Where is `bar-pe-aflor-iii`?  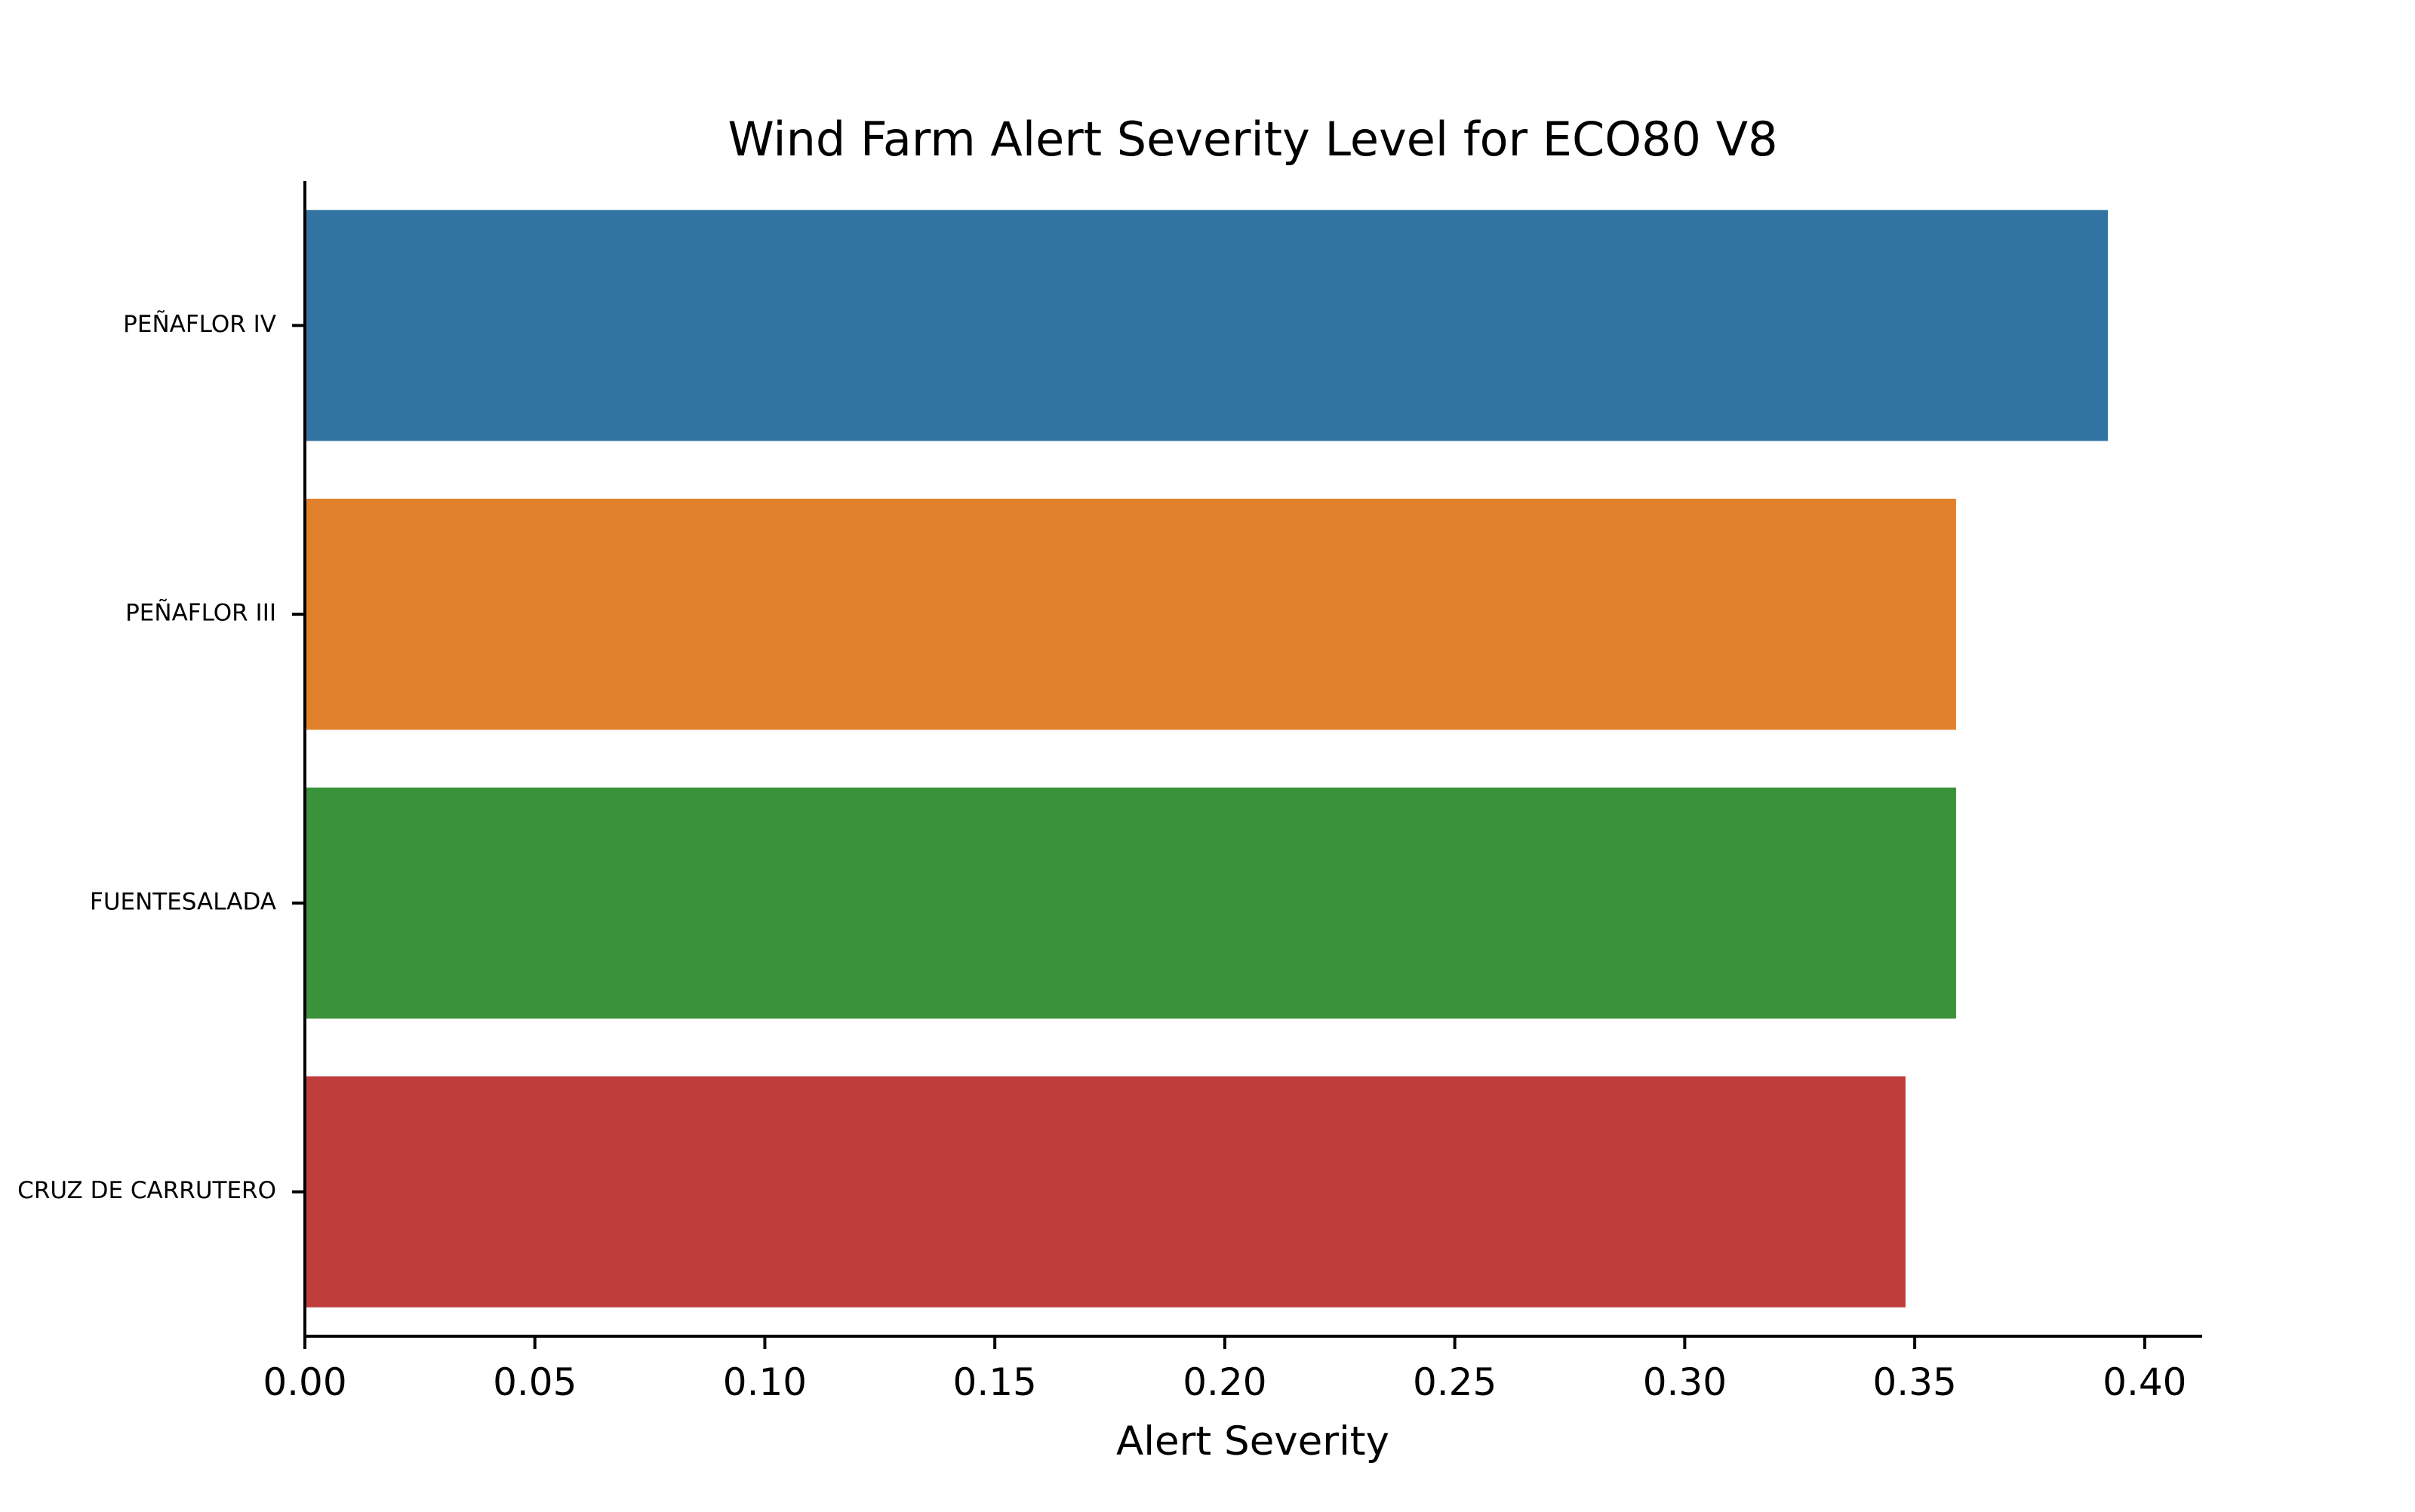 bar-pe-aflor-iii is located at coordinates (1130, 614).